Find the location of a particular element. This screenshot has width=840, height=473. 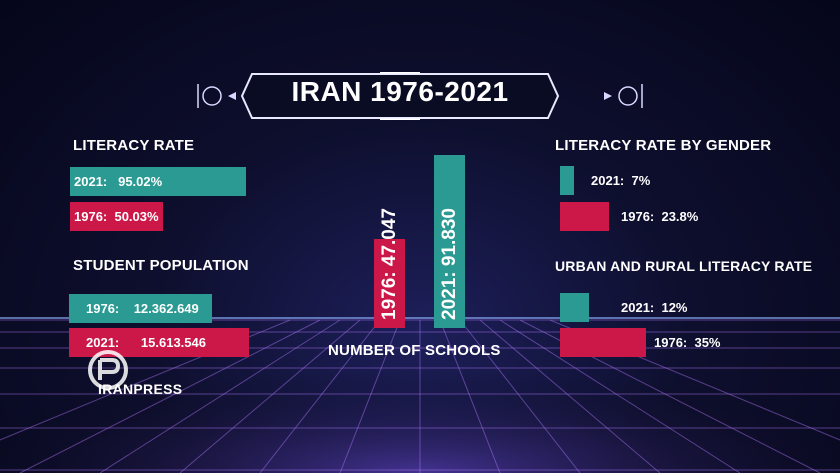

urban-2021-label: 2021: 12% is located at coordinates (654, 307).